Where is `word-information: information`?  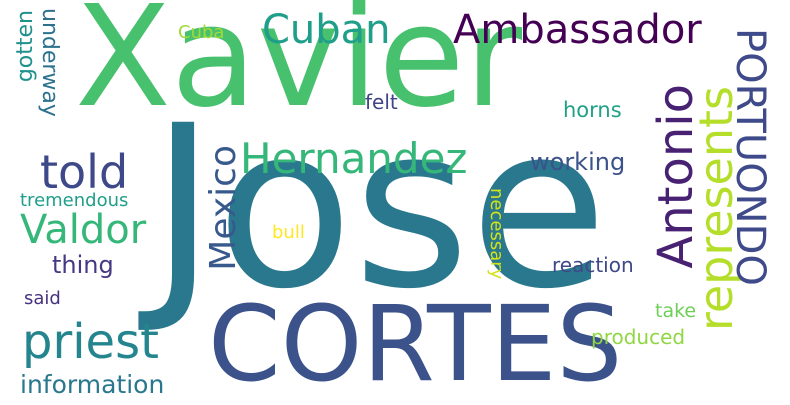 word-information: information is located at coordinates (92, 384).